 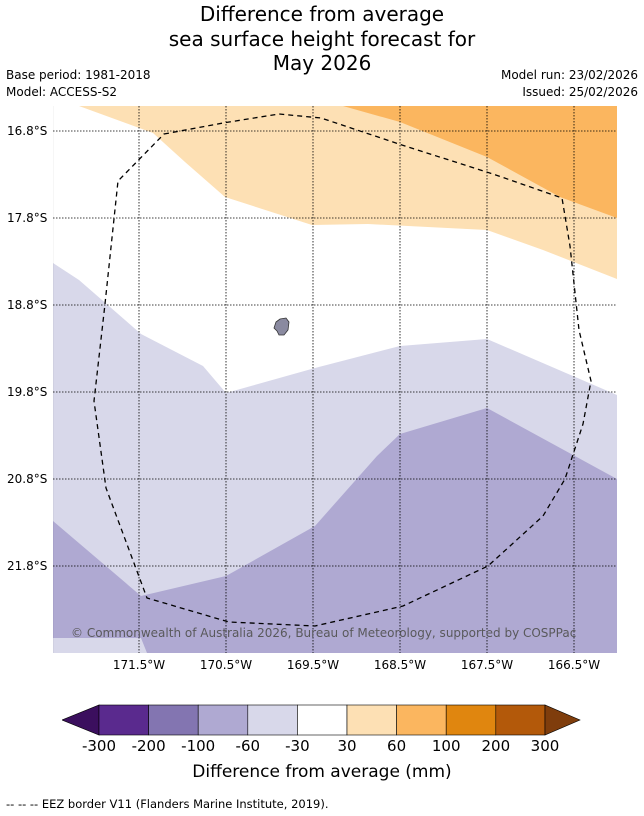 What do you see at coordinates (139, 665) in the screenshot?
I see `lon-label: 171.5°W` at bounding box center [139, 665].